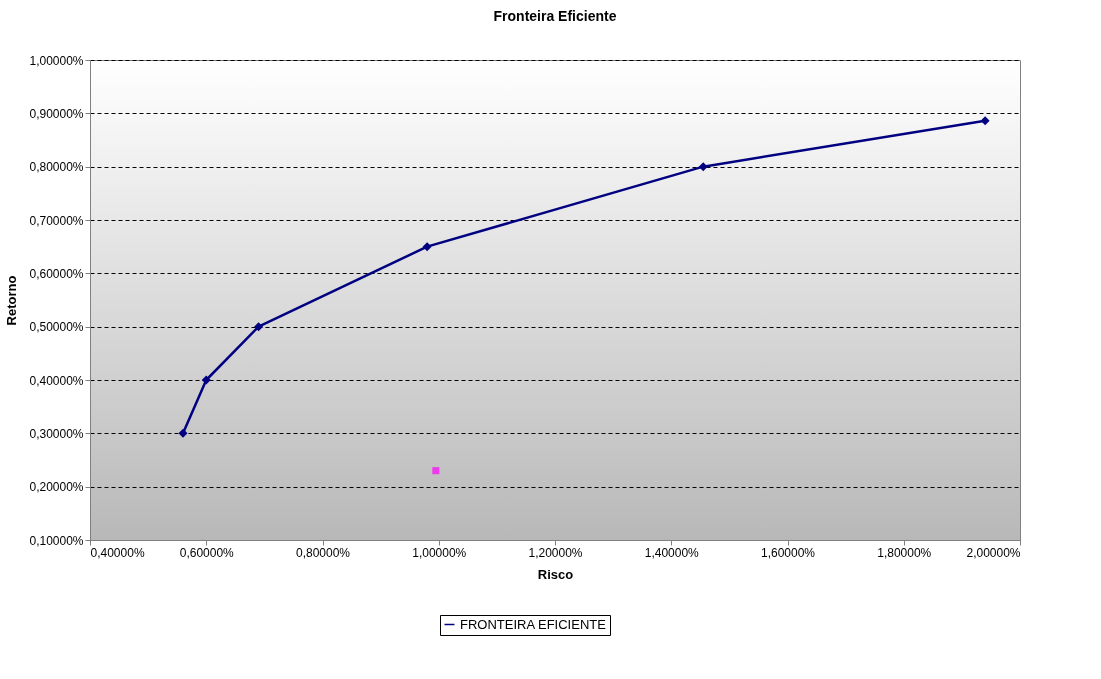  Describe the element at coordinates (788, 552) in the screenshot. I see `x-tick-label: 1,60000%` at that location.